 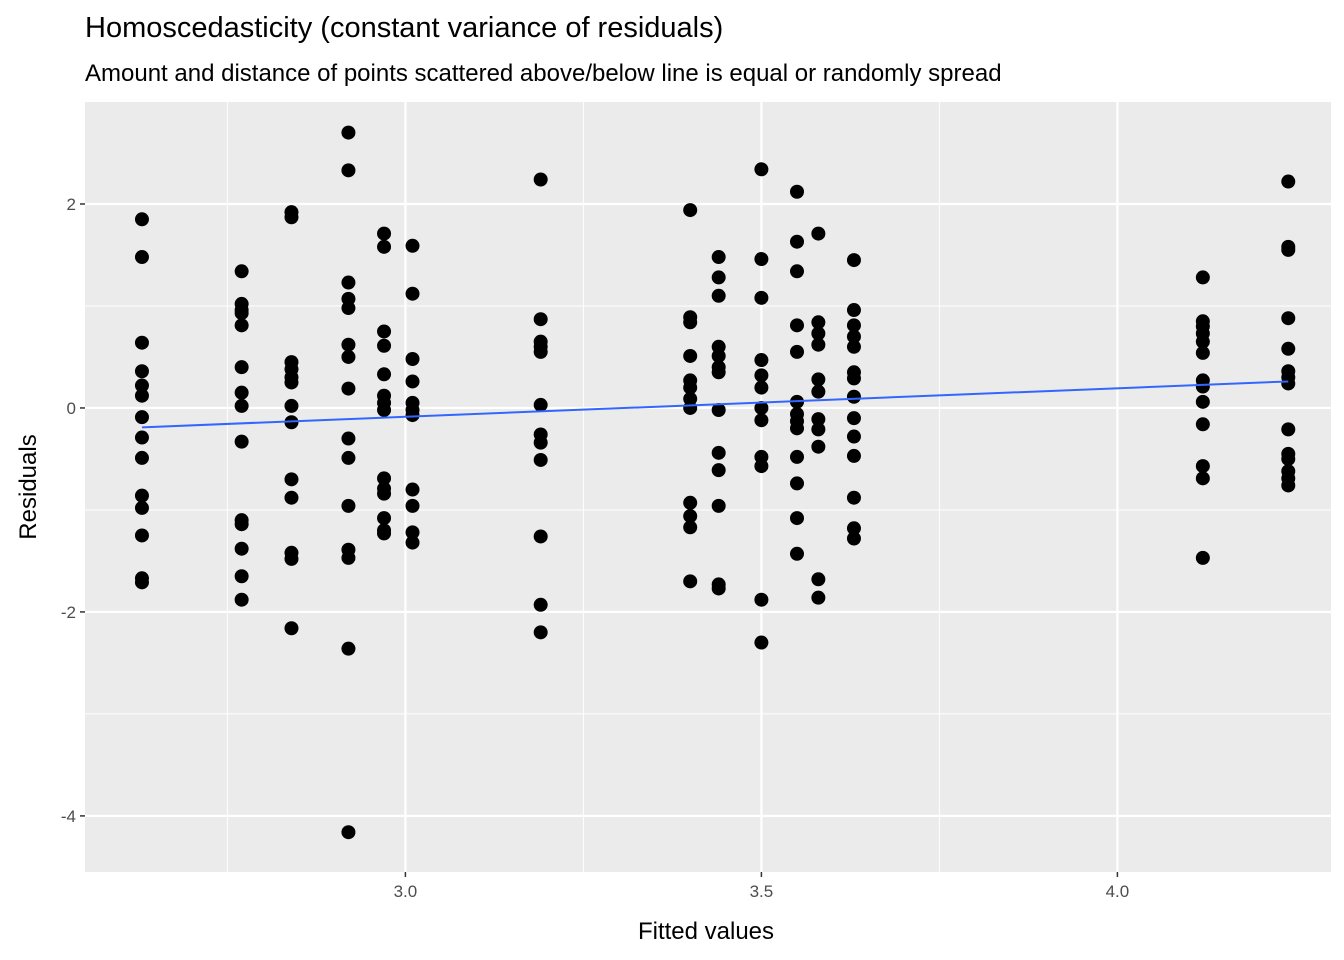 What do you see at coordinates (406, 891) in the screenshot?
I see `x-tick-label: 3.0` at bounding box center [406, 891].